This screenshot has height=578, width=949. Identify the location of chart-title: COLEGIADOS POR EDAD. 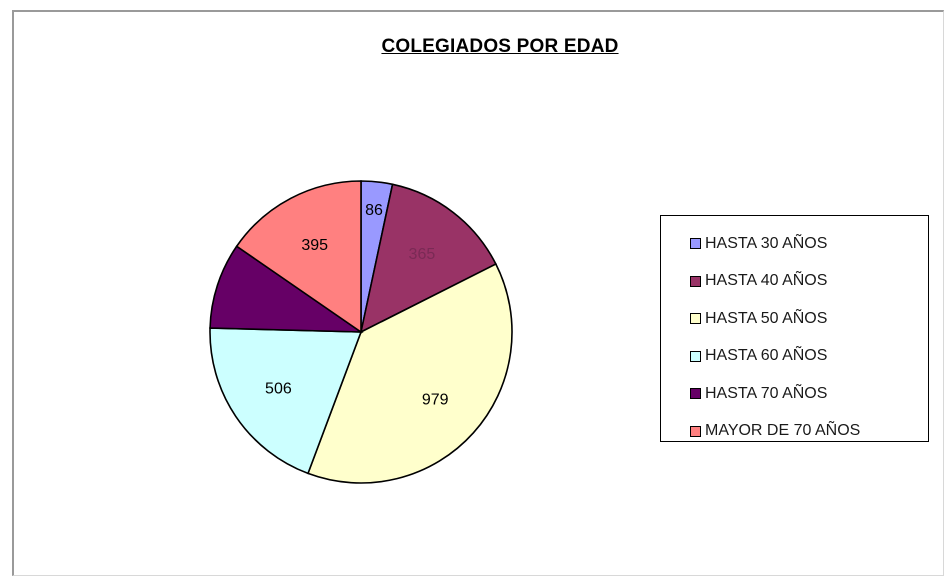
(500, 46).